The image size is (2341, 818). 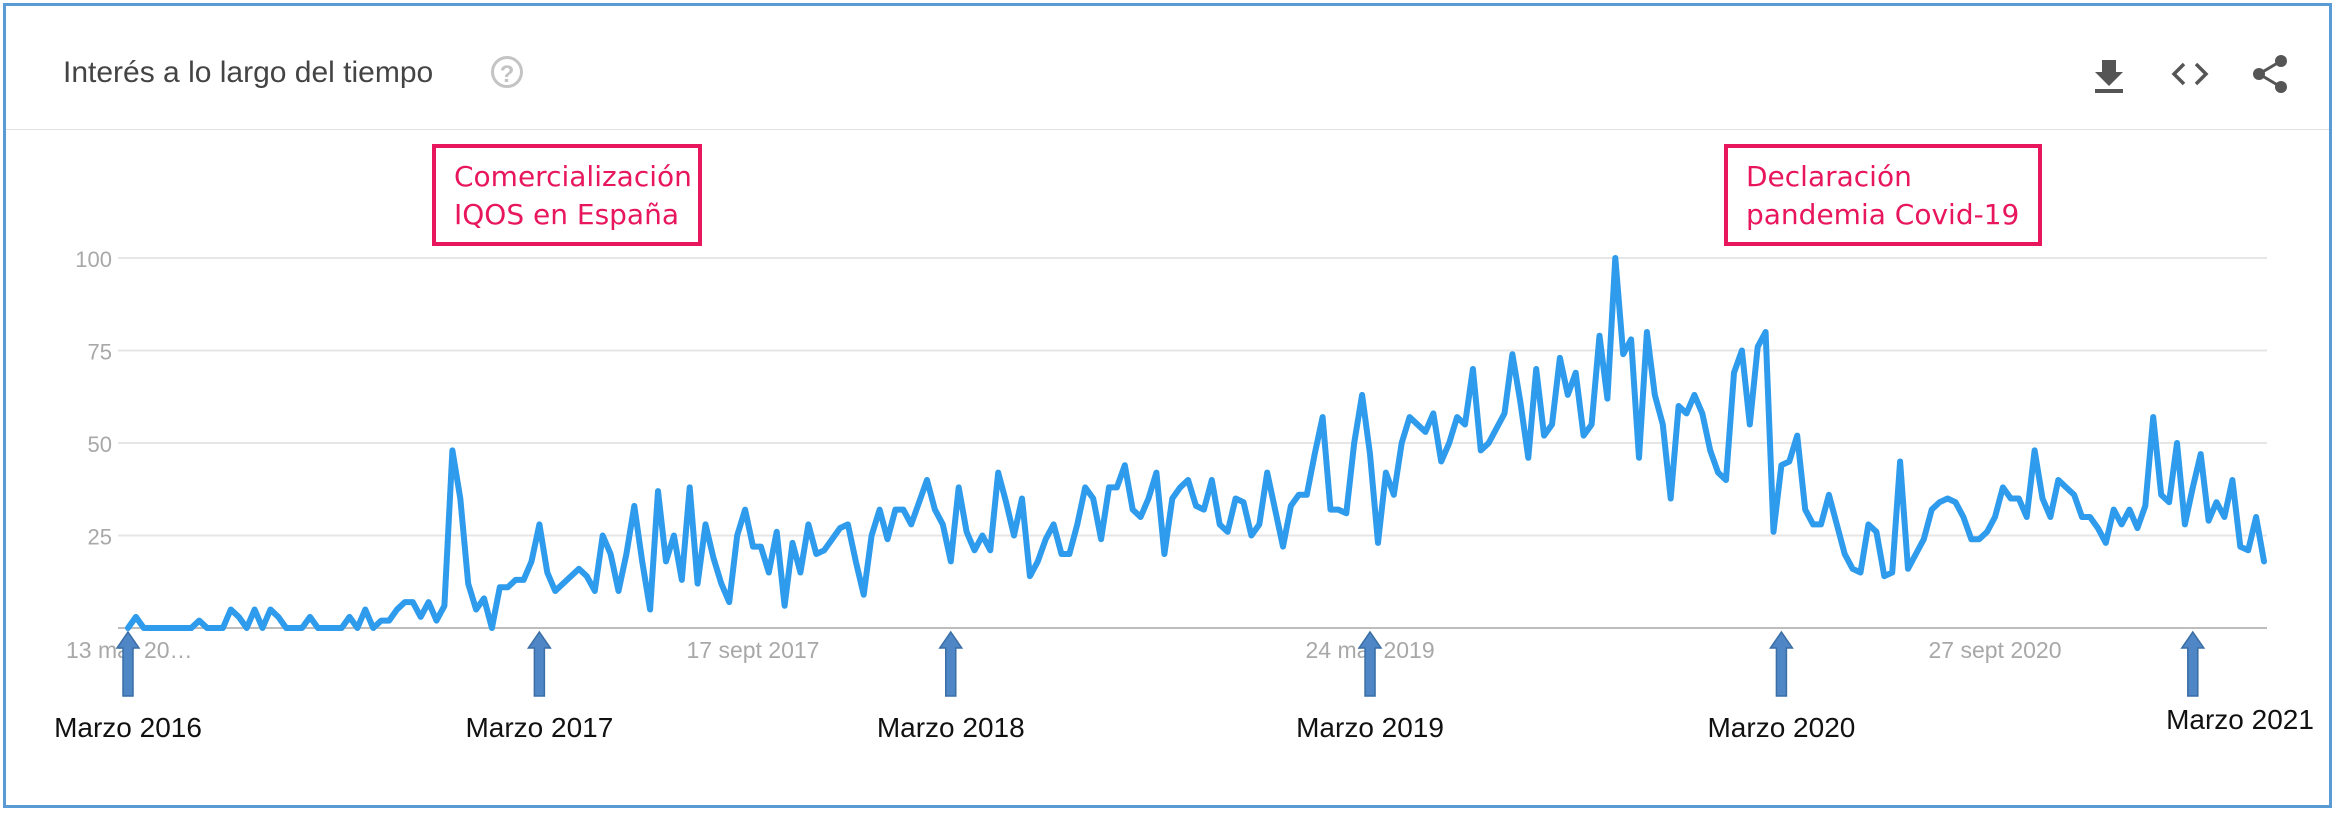 What do you see at coordinates (100, 537) in the screenshot?
I see `y-tick-label: 25` at bounding box center [100, 537].